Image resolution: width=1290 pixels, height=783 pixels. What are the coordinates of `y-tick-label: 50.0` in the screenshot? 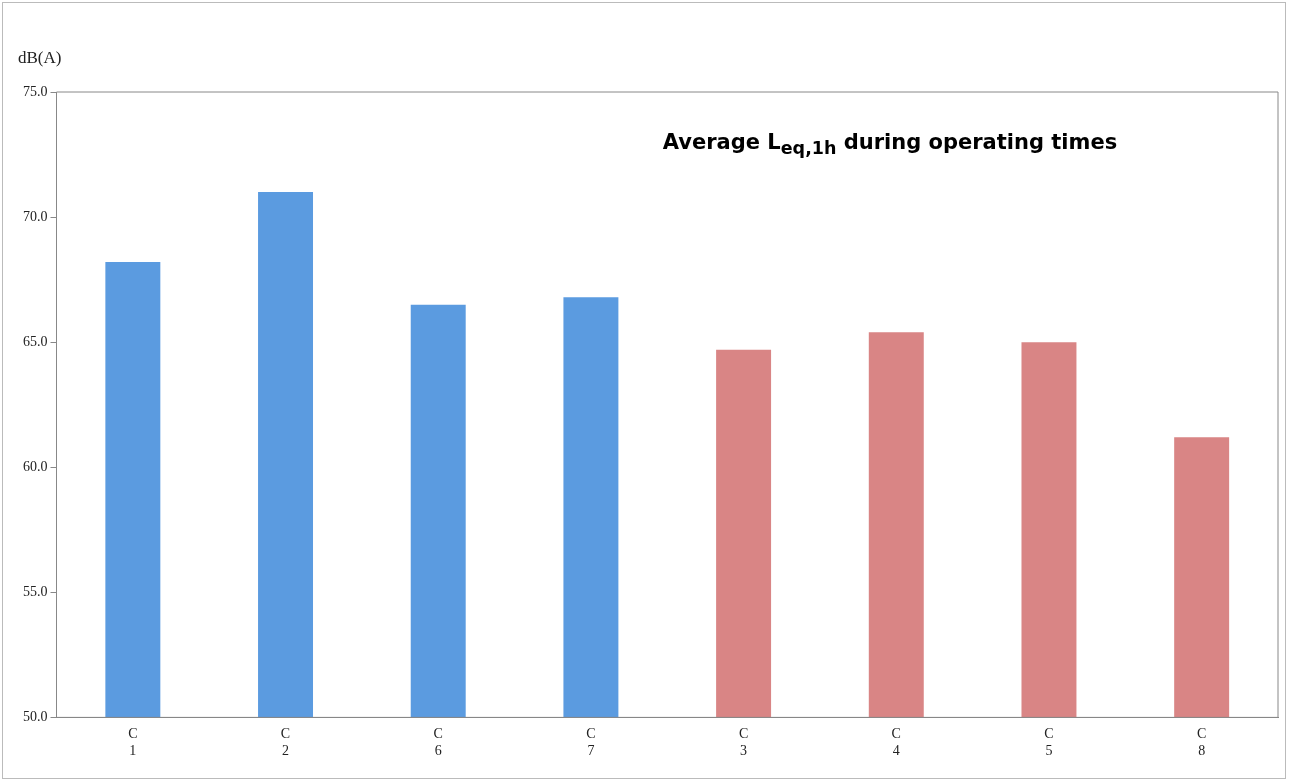 It's located at (35, 717).